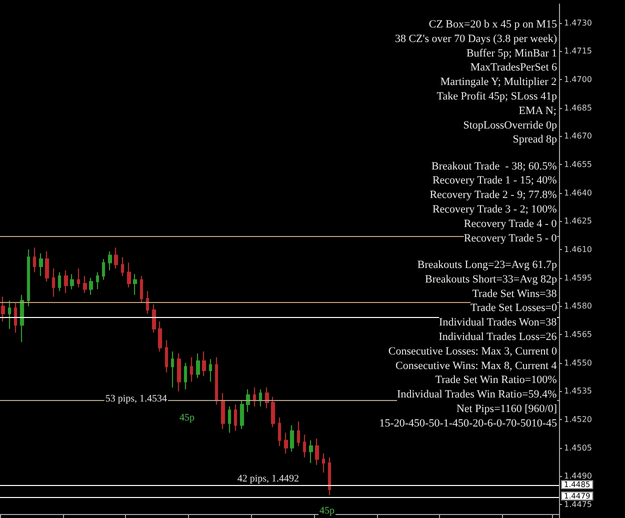 This screenshot has height=518, width=625. What do you see at coordinates (578, 249) in the screenshot?
I see `y-tick-label: 1.4610` at bounding box center [578, 249].